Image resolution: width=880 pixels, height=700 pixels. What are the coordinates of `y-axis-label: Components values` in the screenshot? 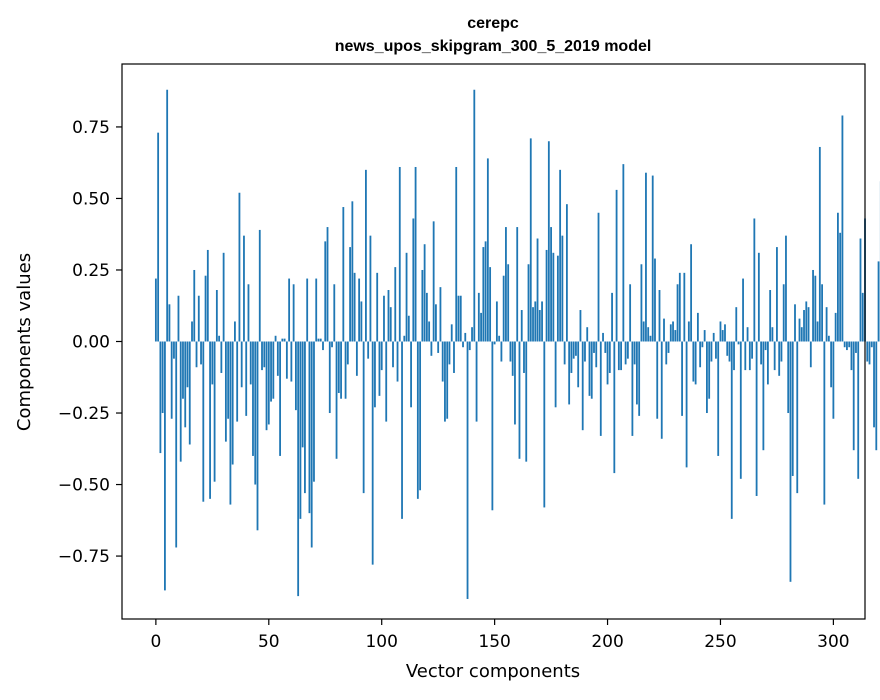 It's located at (24, 342).